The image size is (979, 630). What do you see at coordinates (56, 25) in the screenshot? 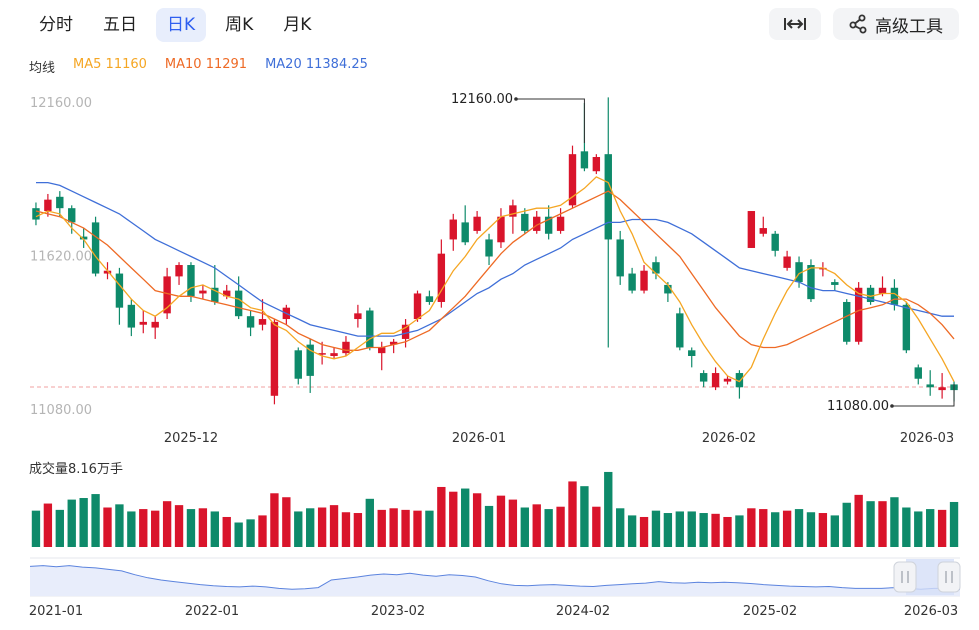
I see `tab-intraday: 分时` at bounding box center [56, 25].